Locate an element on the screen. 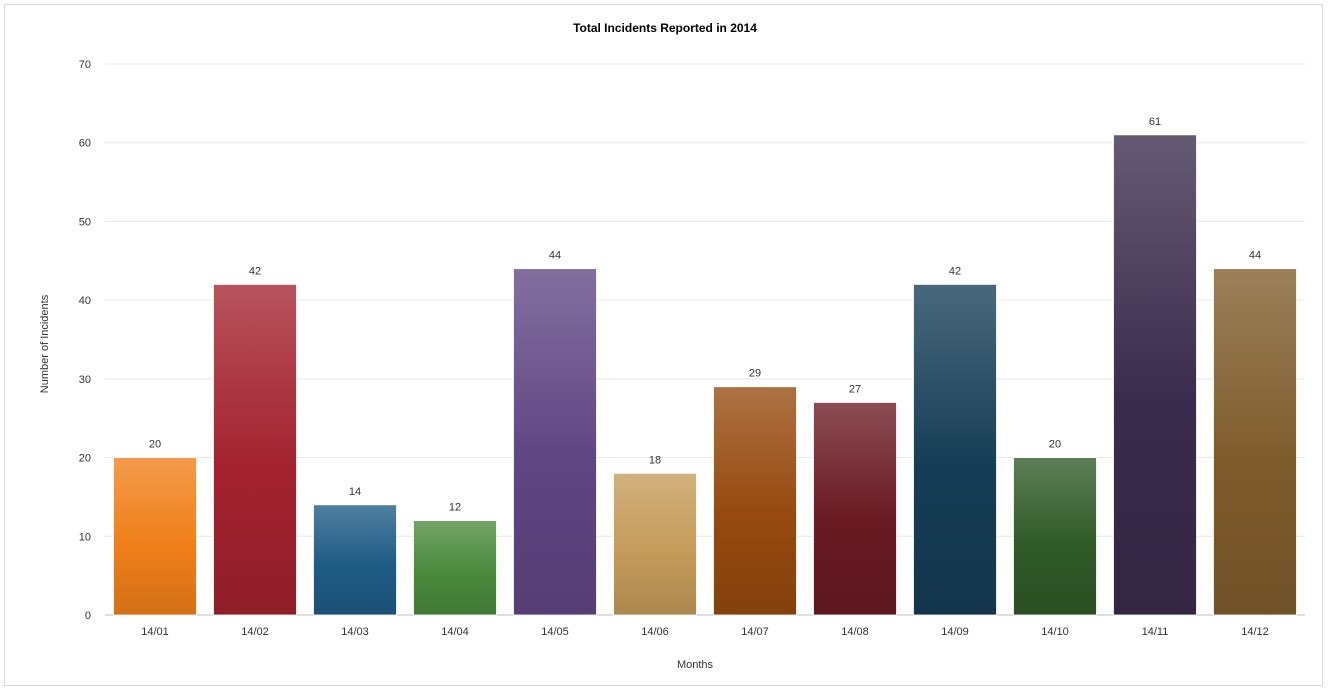 Image resolution: width=1328 pixels, height=690 pixels. x-tick-label: 14/01 is located at coordinates (155, 632).